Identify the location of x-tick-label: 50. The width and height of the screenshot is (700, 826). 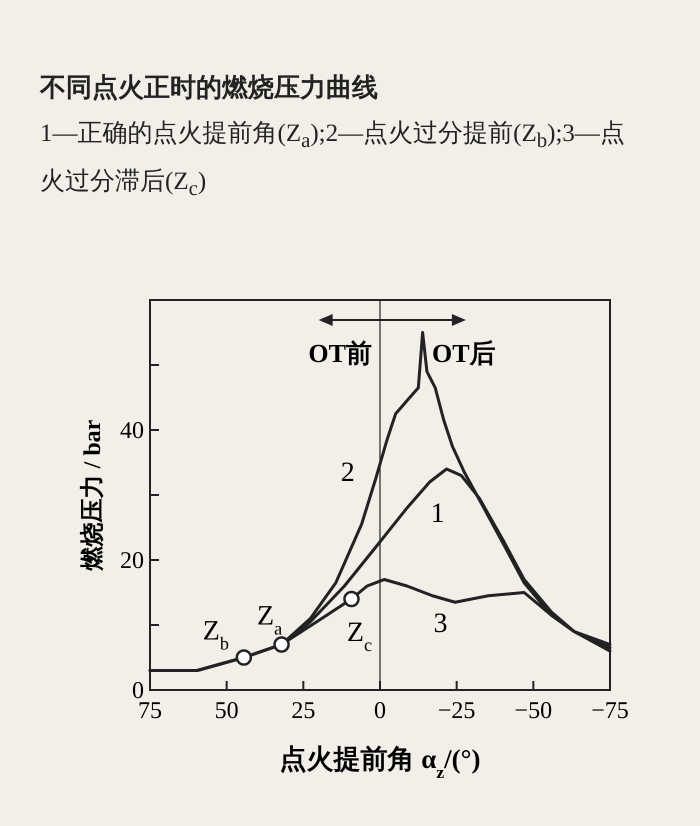
(226, 711).